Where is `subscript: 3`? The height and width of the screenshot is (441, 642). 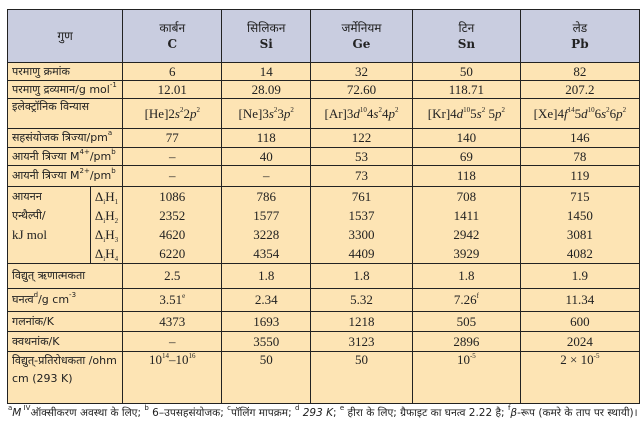 subscript: 3 is located at coordinates (116, 240).